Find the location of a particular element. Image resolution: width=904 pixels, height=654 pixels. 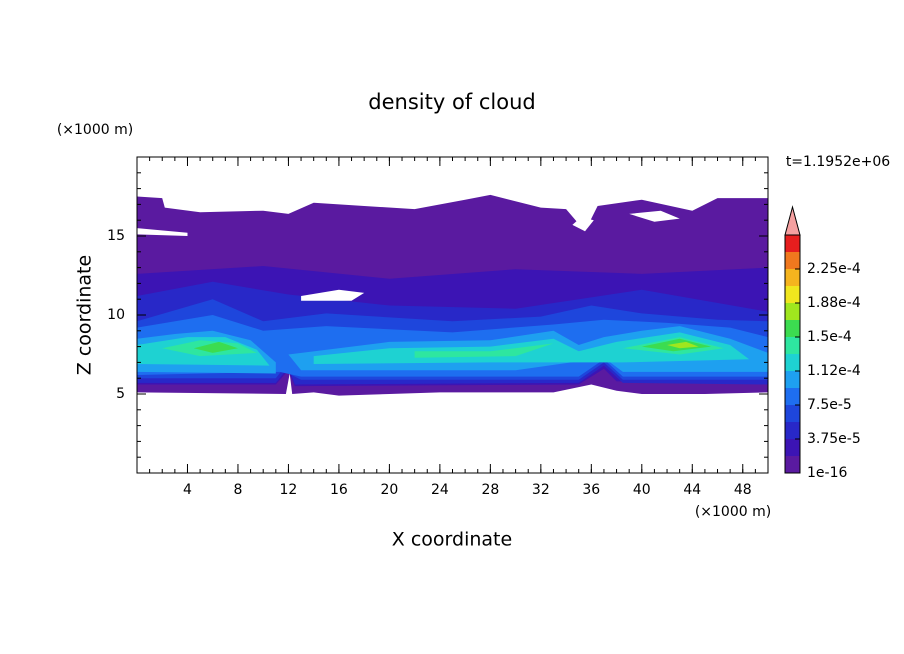

x-tick-label: 28 is located at coordinates (490, 490).